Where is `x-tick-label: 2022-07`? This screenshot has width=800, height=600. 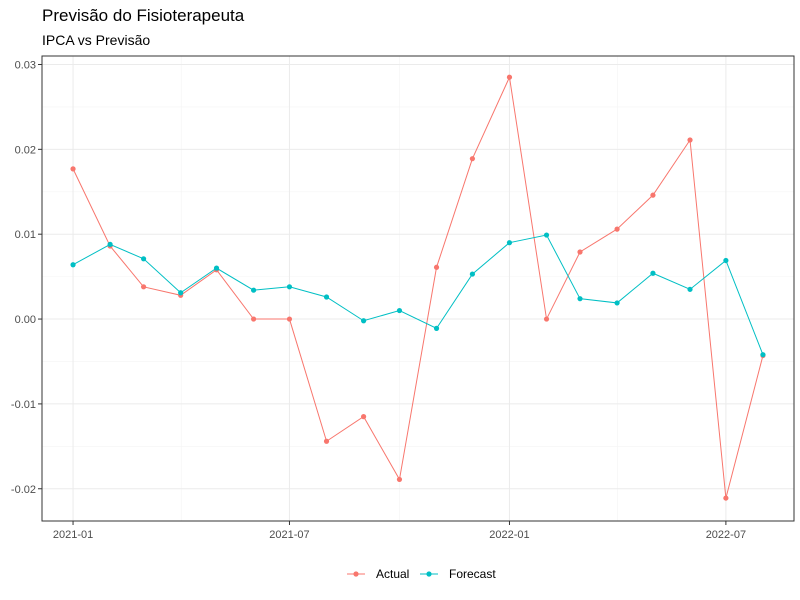 x-tick-label: 2022-07 is located at coordinates (726, 535).